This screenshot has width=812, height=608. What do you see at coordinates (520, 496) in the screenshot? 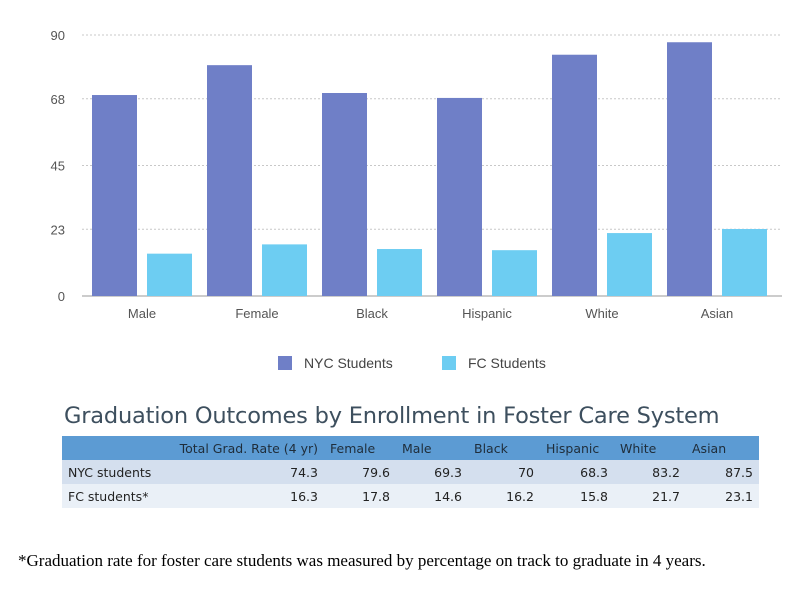
I see `table-cell: 16.2` at bounding box center [520, 496].